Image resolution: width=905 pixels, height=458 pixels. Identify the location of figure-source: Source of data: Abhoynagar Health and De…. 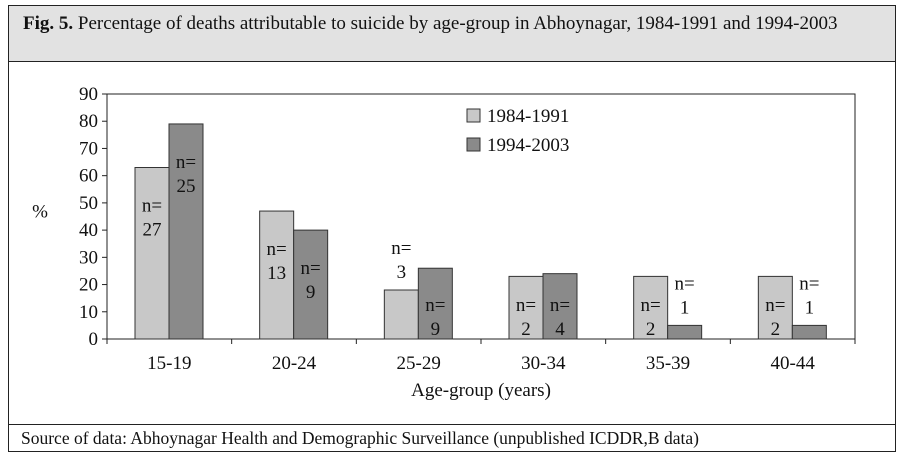
(360, 438).